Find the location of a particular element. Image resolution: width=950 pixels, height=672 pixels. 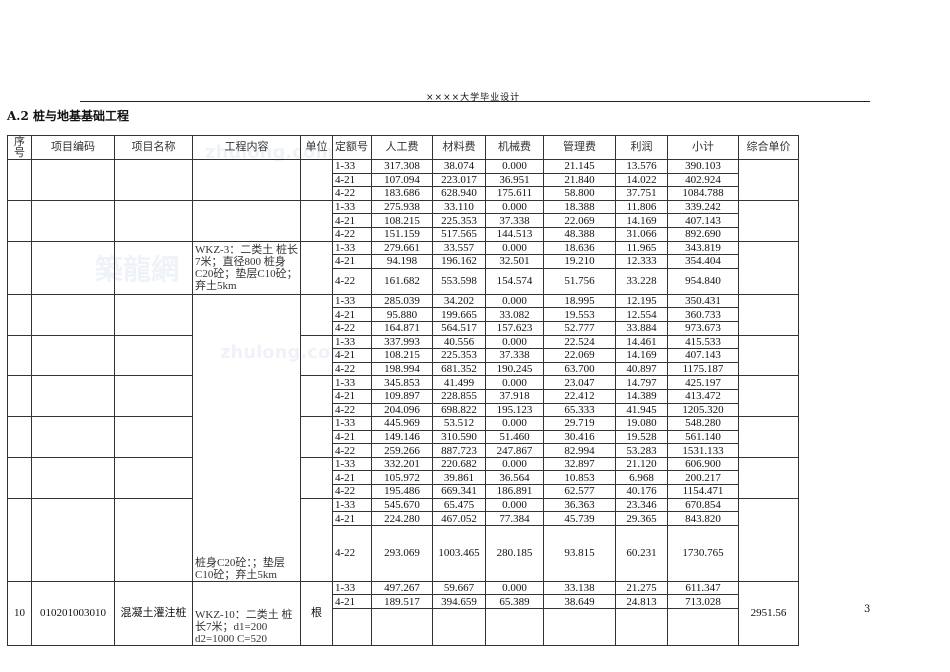

cost-value: 36.951 is located at coordinates (514, 180).